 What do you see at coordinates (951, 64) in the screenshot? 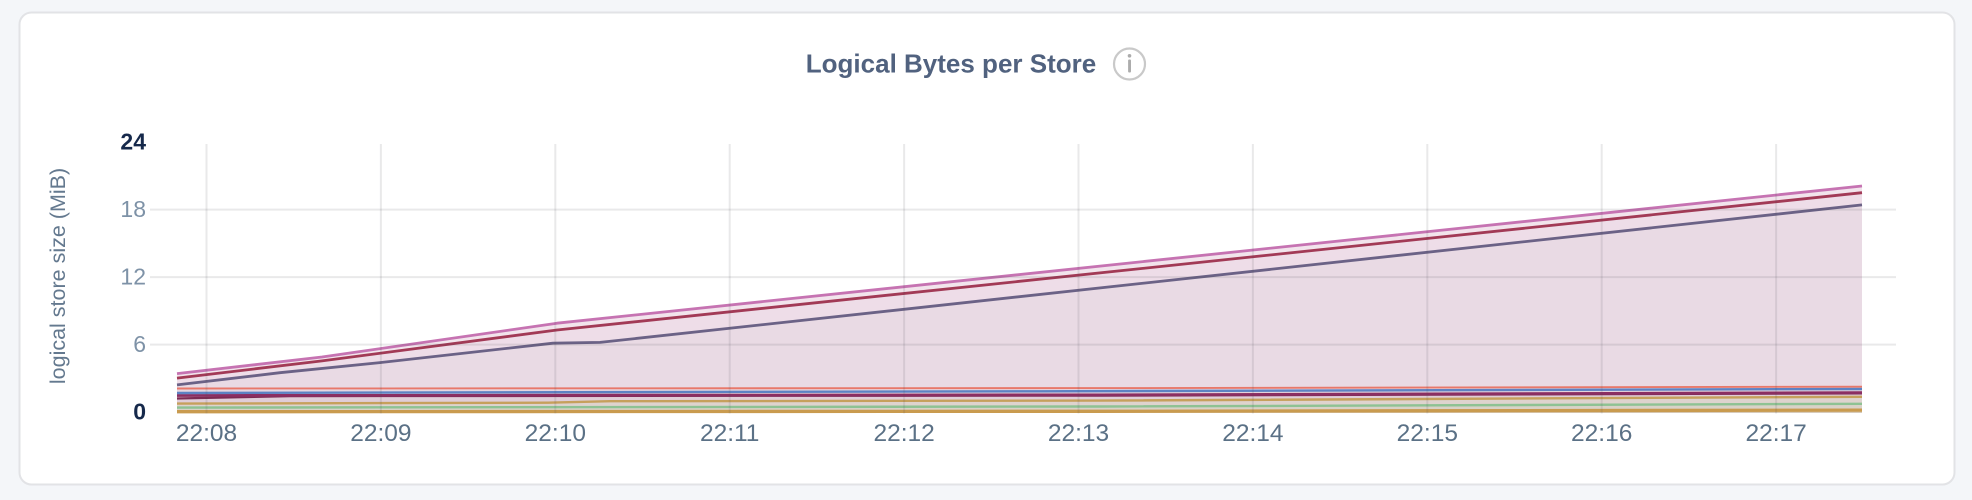
I see `svg-text: Logical Bytes per Store` at bounding box center [951, 64].